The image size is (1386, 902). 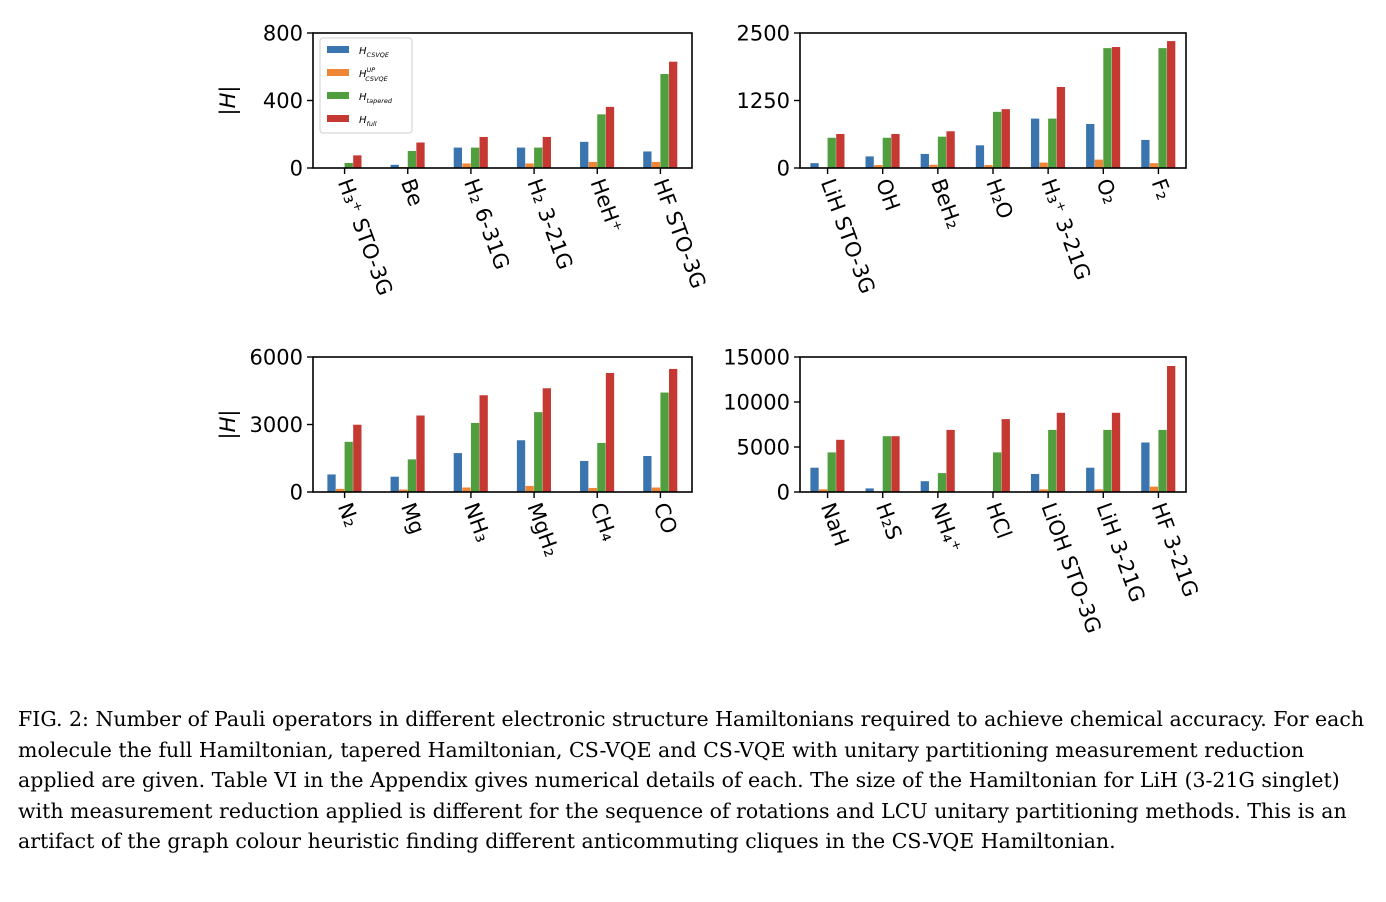 I want to click on x-tick-label: HF 3-21G, so click(x=1175, y=550).